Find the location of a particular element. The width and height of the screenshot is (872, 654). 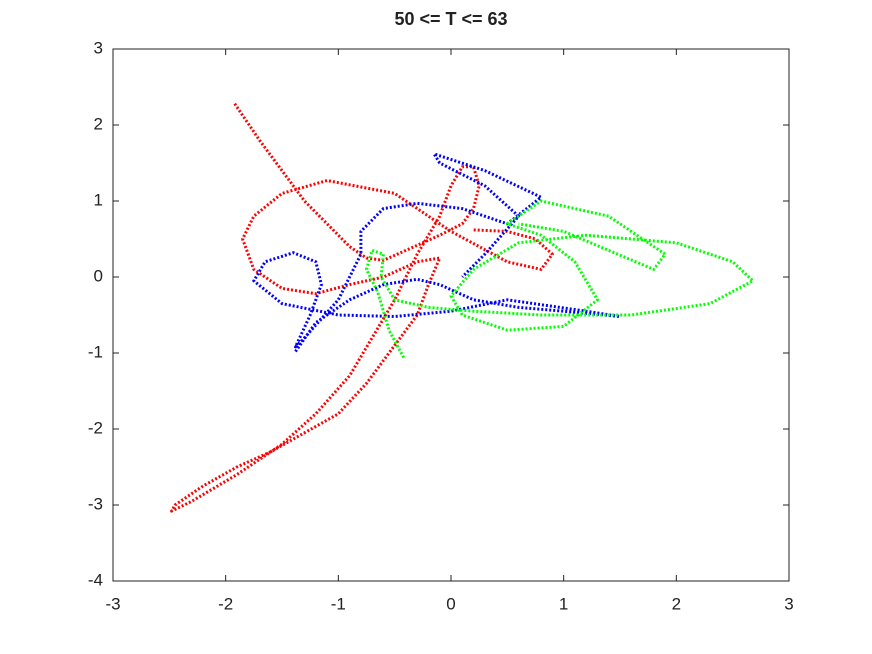

y-tick-label: 2 is located at coordinates (98, 123).